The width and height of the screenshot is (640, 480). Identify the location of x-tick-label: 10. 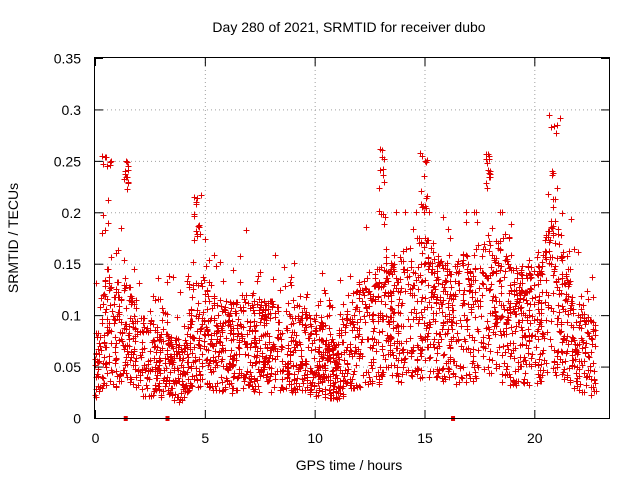
(315, 438).